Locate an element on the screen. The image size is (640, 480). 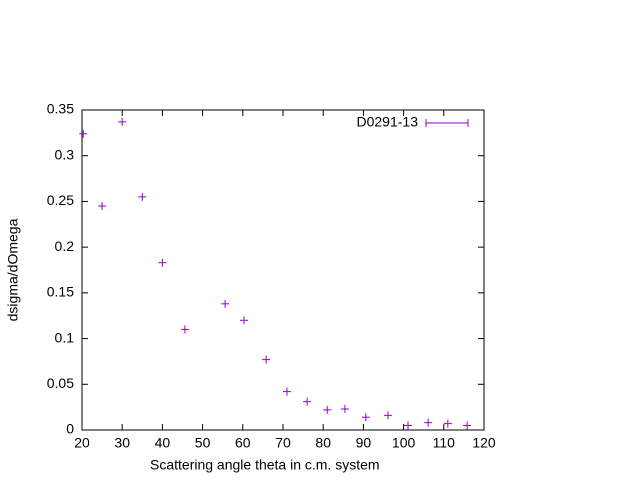
x-tick-label: 90 is located at coordinates (364, 443).